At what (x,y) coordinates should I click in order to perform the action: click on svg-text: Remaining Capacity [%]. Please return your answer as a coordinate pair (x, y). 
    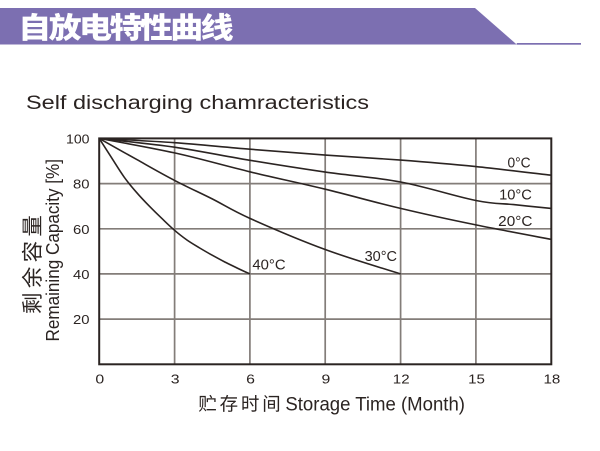
    Looking at the image, I should click on (52, 250).